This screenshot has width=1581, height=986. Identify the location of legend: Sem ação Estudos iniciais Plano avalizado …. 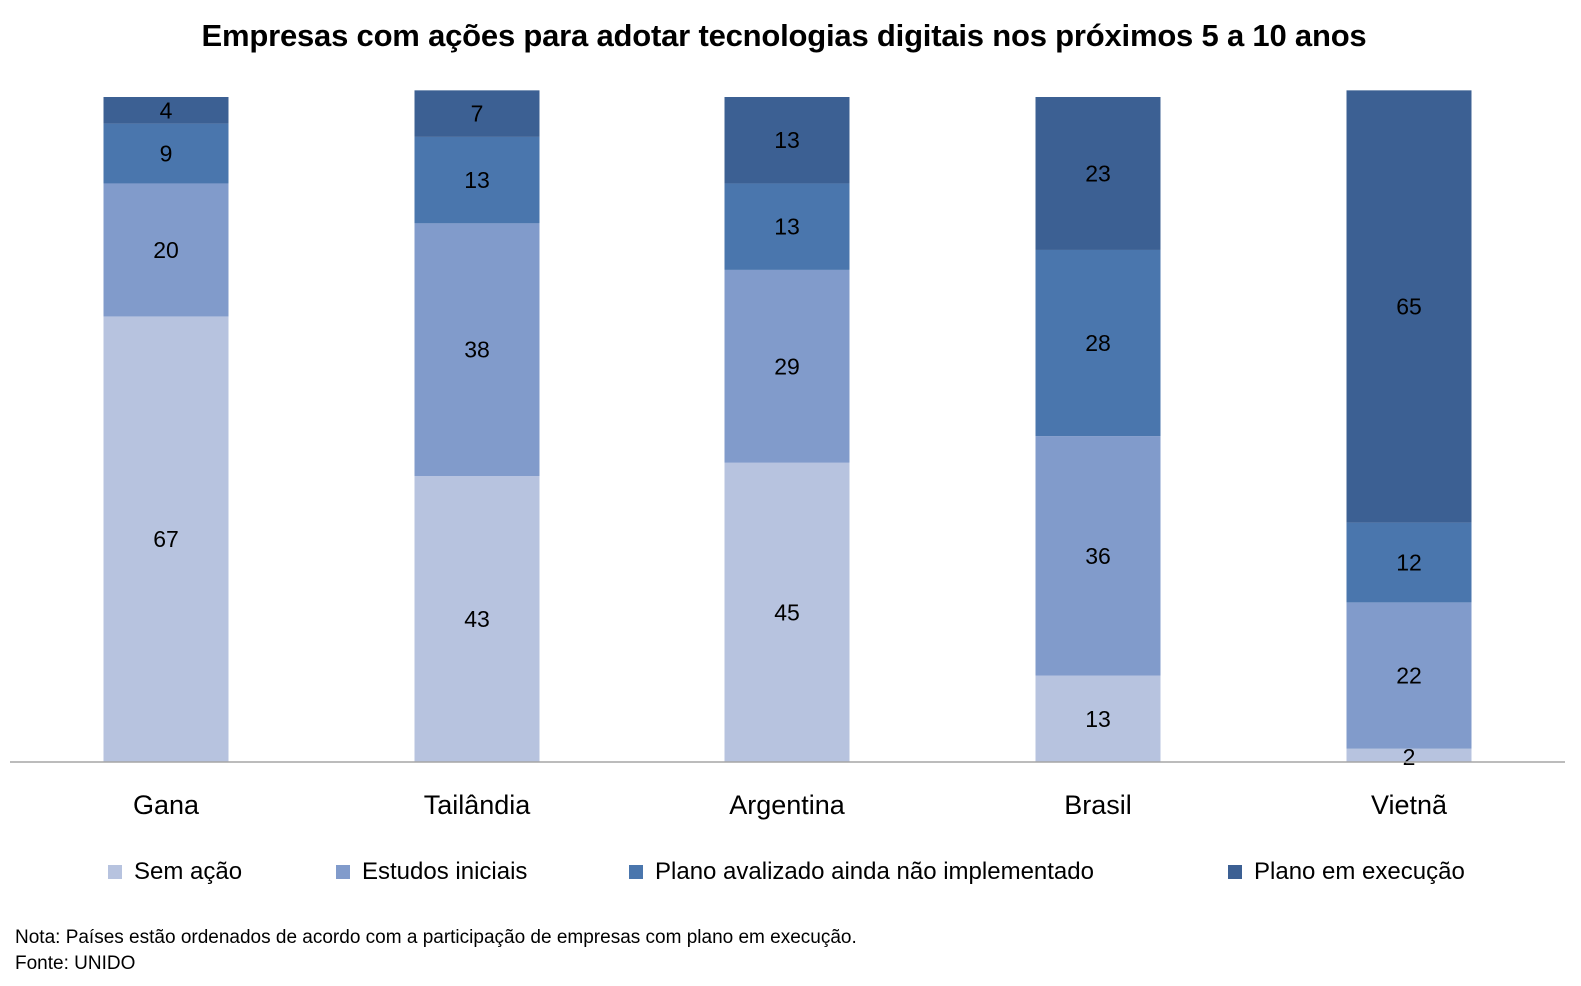
(790, 874).